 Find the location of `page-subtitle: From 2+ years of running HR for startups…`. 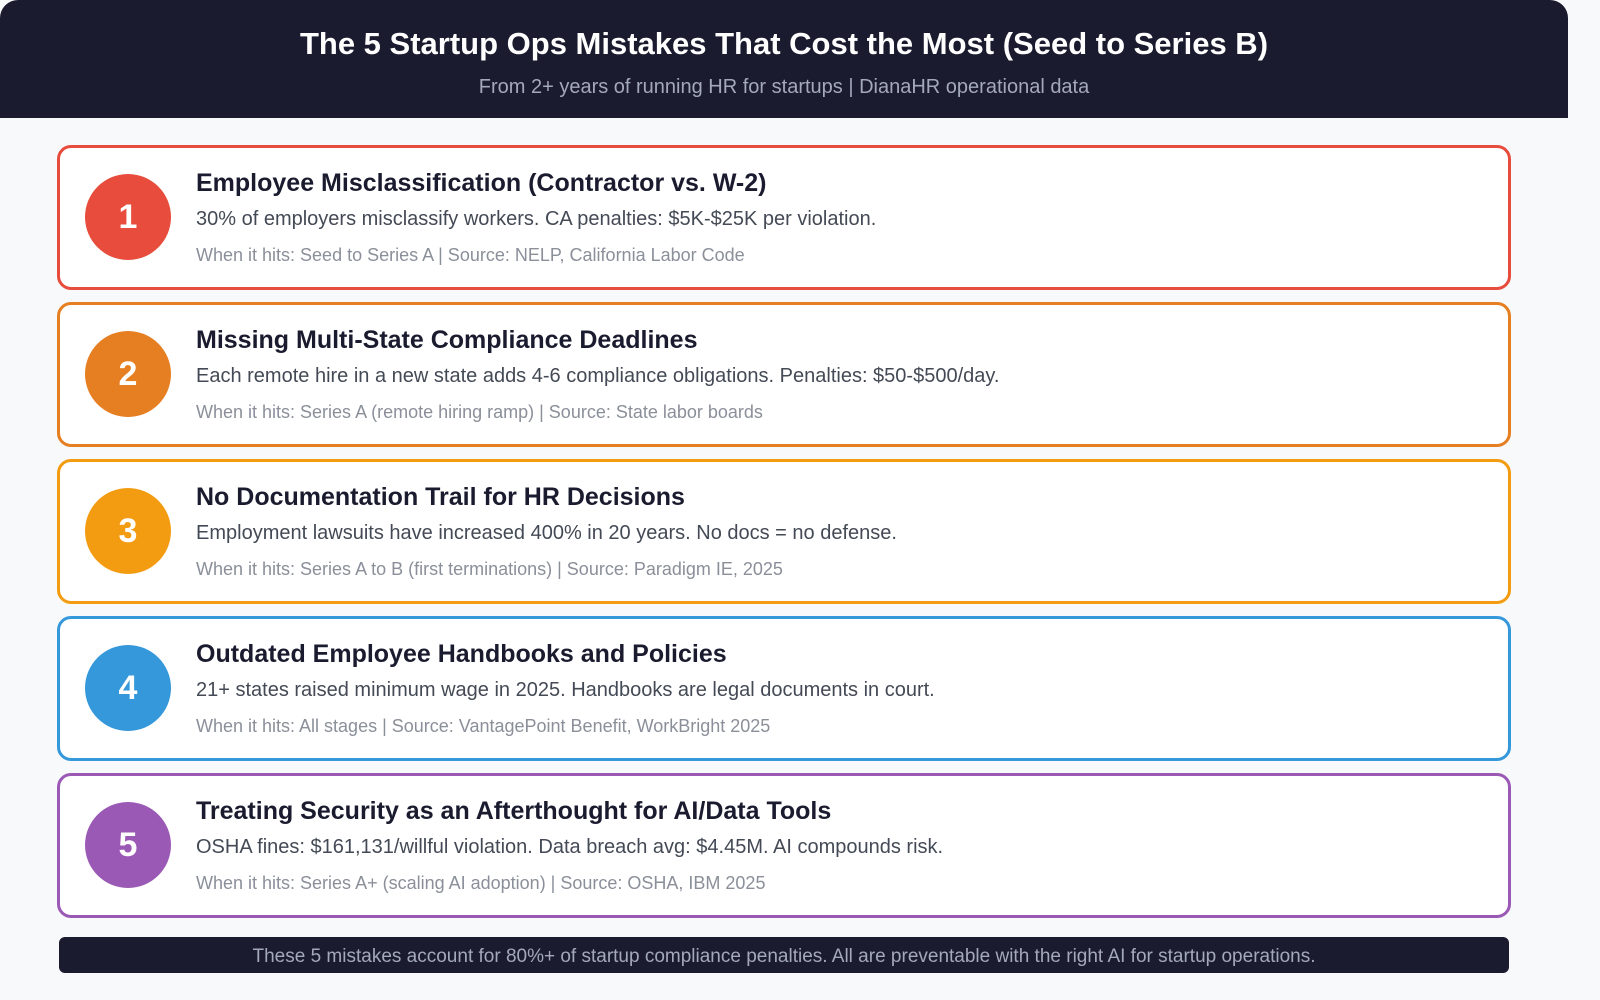

page-subtitle: From 2+ years of running HR for startups… is located at coordinates (784, 87).